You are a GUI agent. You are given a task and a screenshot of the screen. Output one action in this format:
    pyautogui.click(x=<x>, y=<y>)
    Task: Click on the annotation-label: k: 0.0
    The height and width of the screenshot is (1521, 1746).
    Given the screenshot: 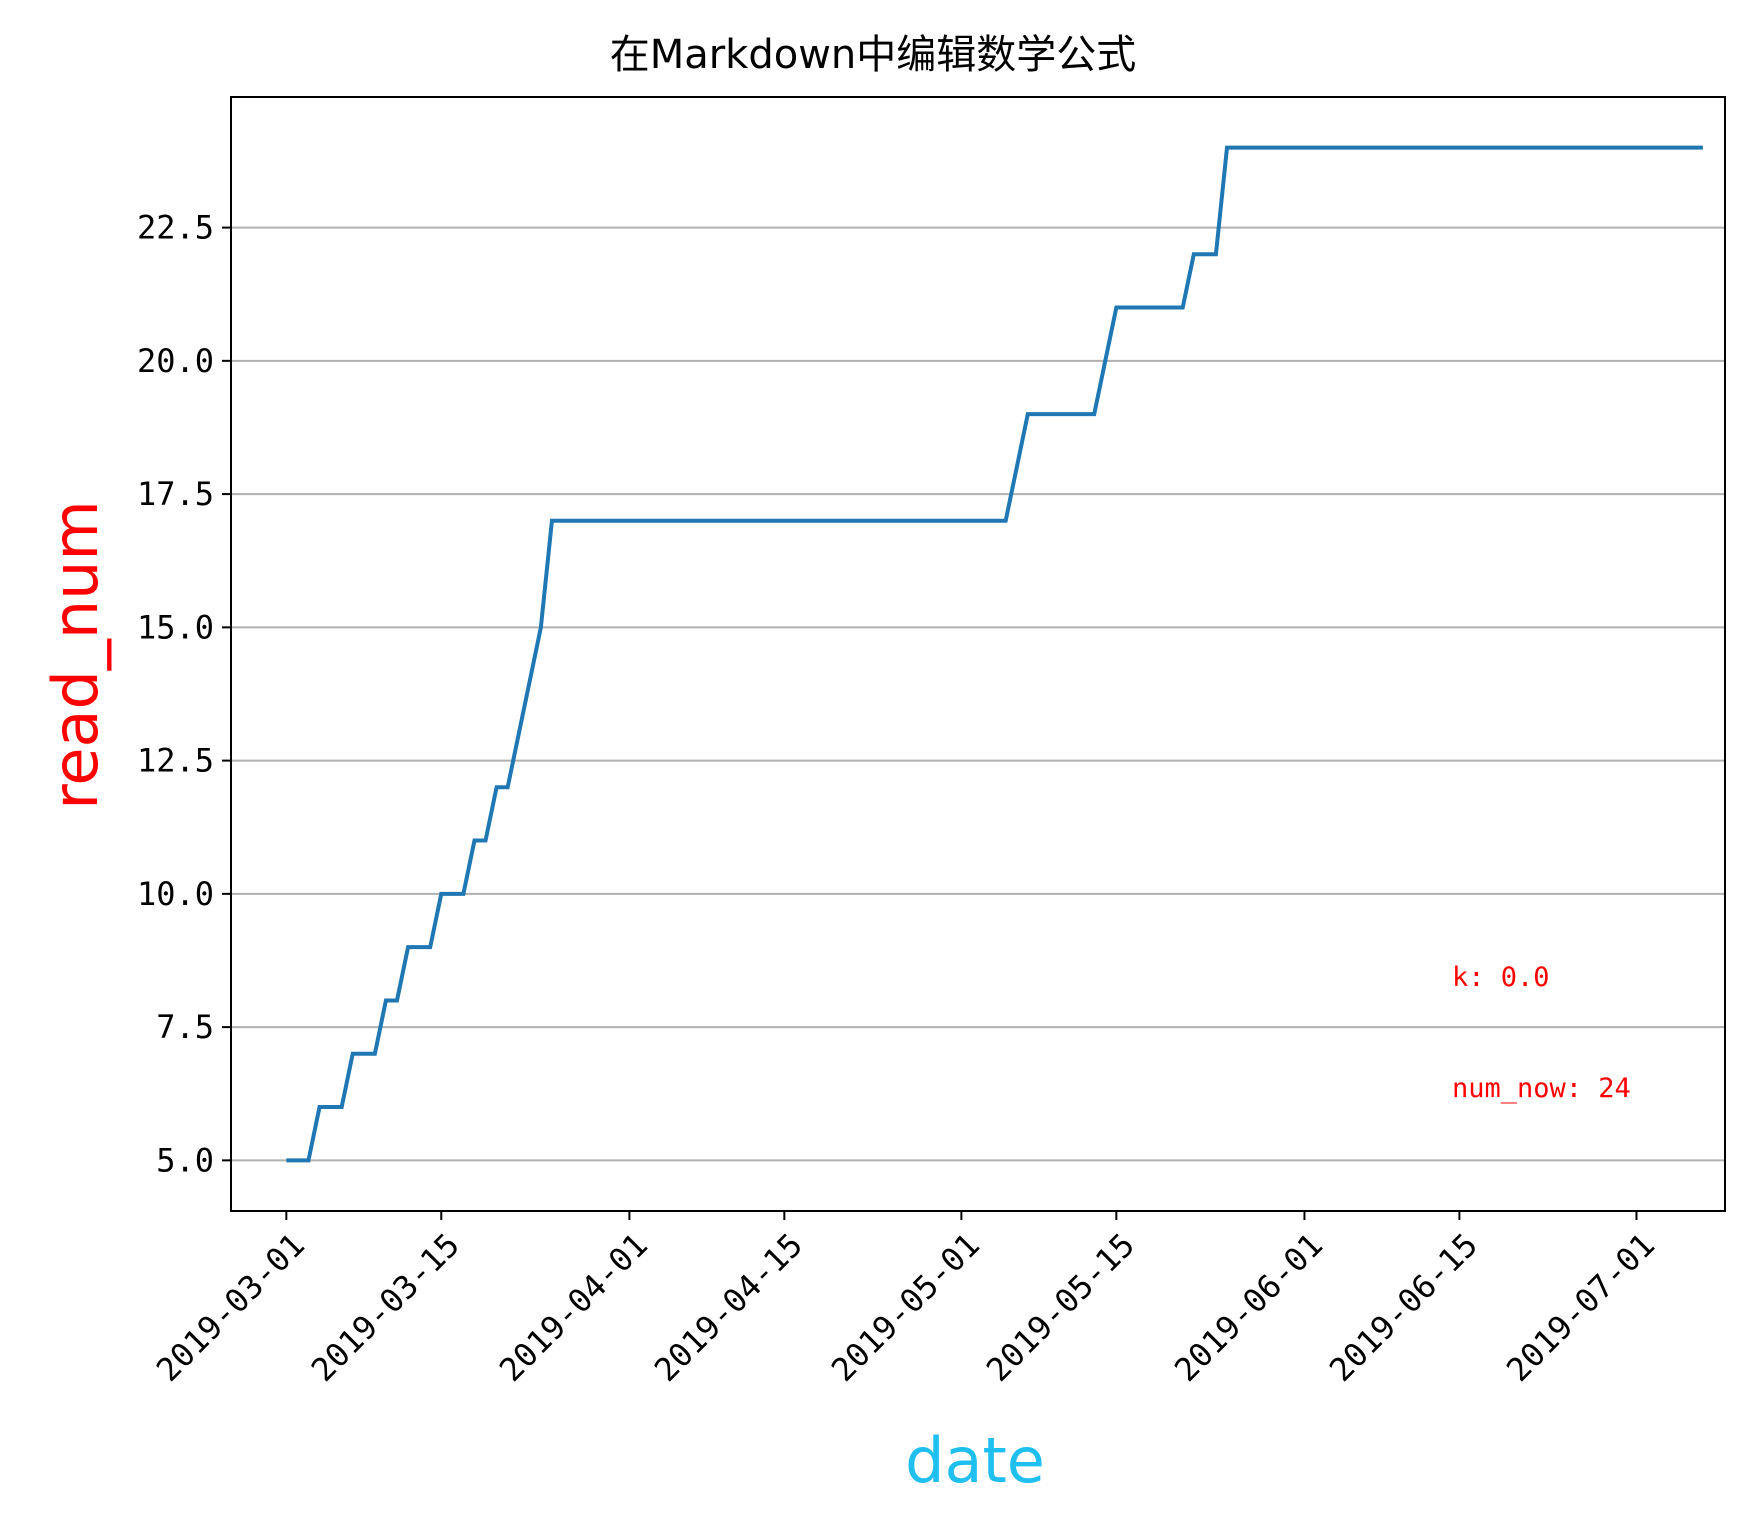 What is the action you would take?
    pyautogui.click(x=1501, y=977)
    